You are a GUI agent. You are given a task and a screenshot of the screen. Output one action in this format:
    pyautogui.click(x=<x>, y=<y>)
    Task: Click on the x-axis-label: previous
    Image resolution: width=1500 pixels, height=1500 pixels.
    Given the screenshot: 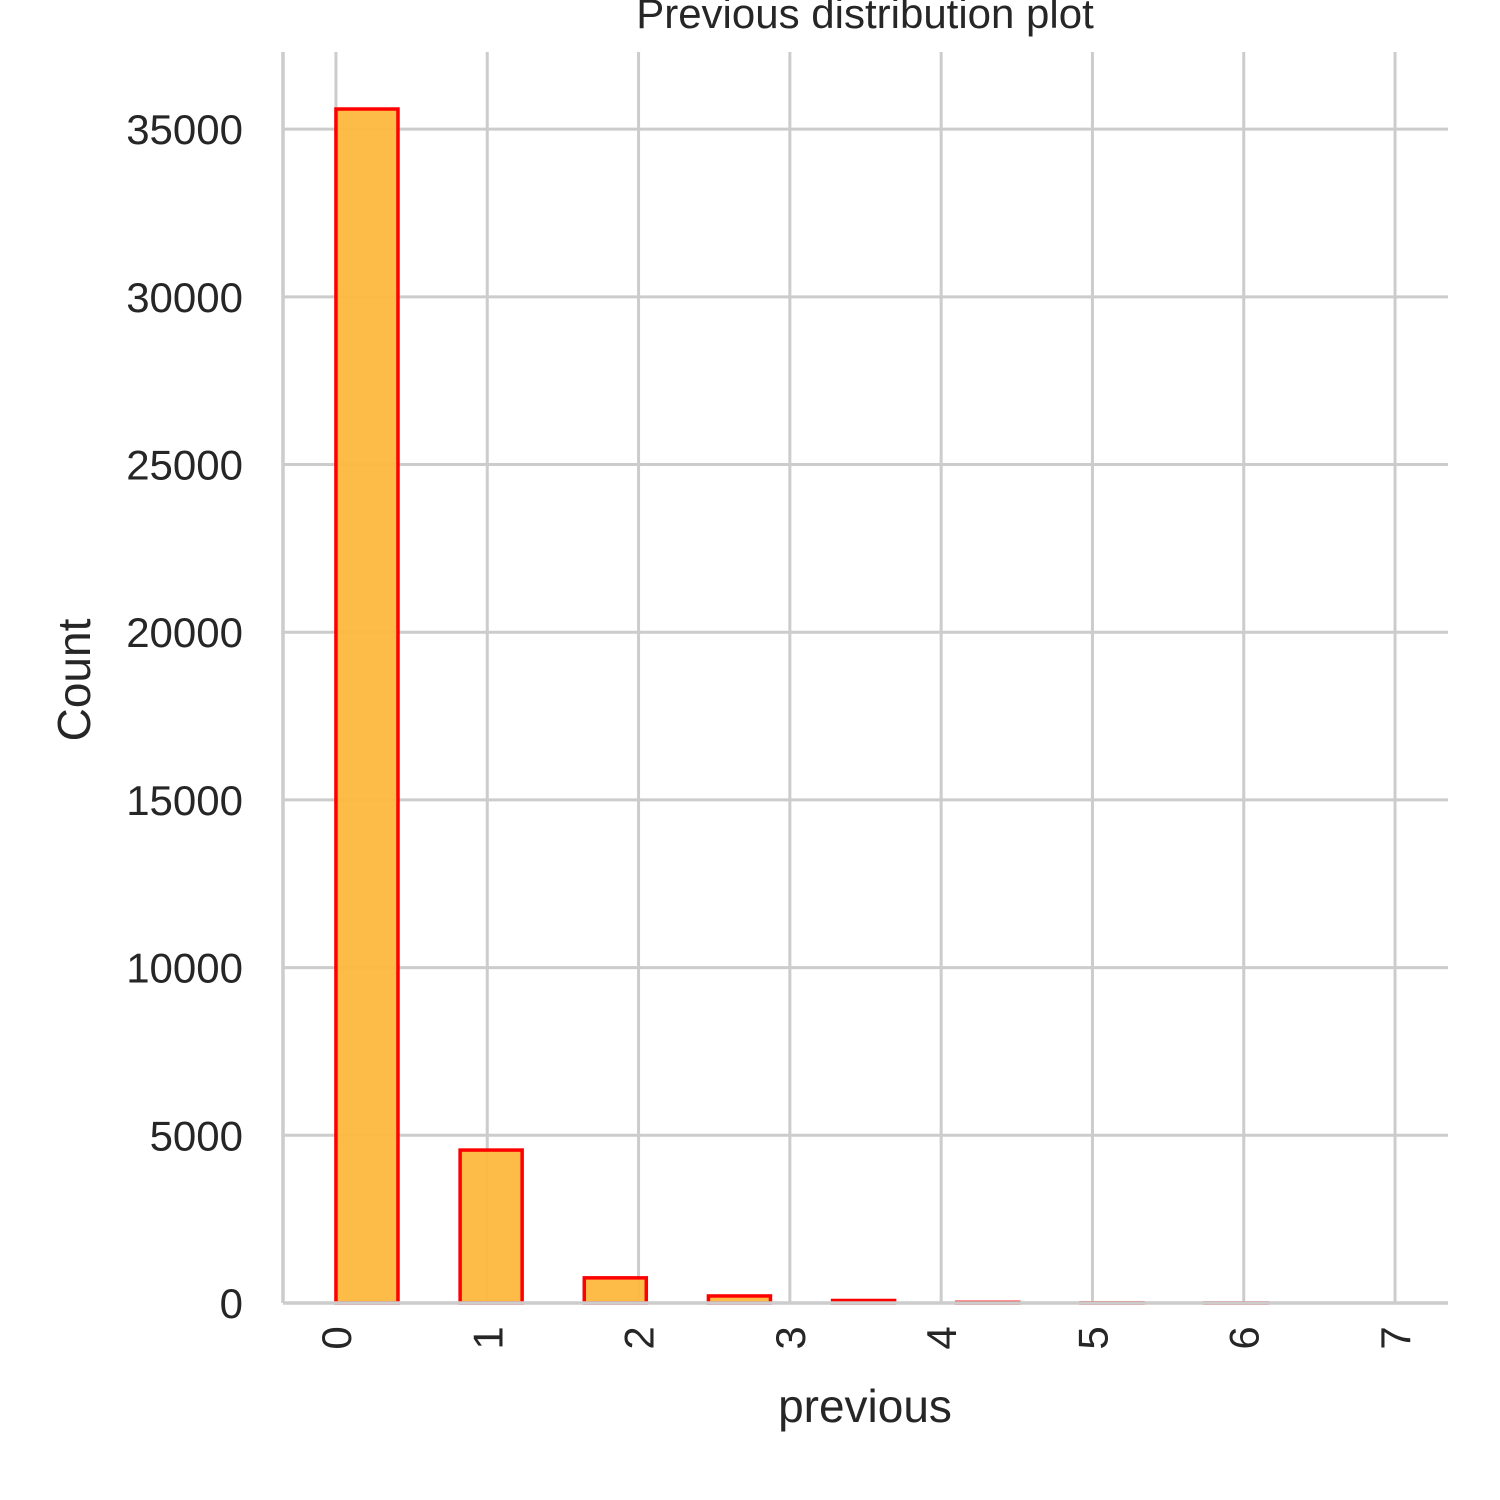 What is the action you would take?
    pyautogui.click(x=865, y=1406)
    